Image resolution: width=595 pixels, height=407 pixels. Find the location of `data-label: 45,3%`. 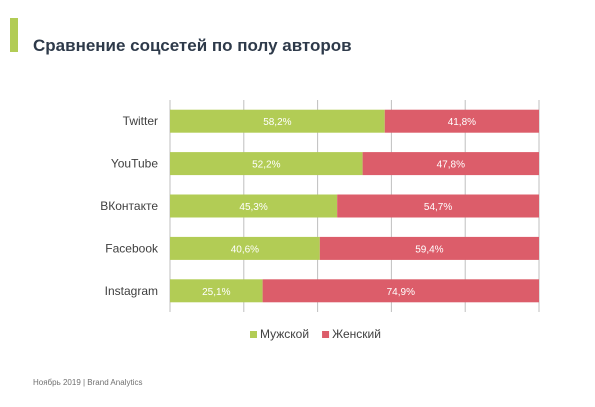

data-label: 45,3% is located at coordinates (253, 207).